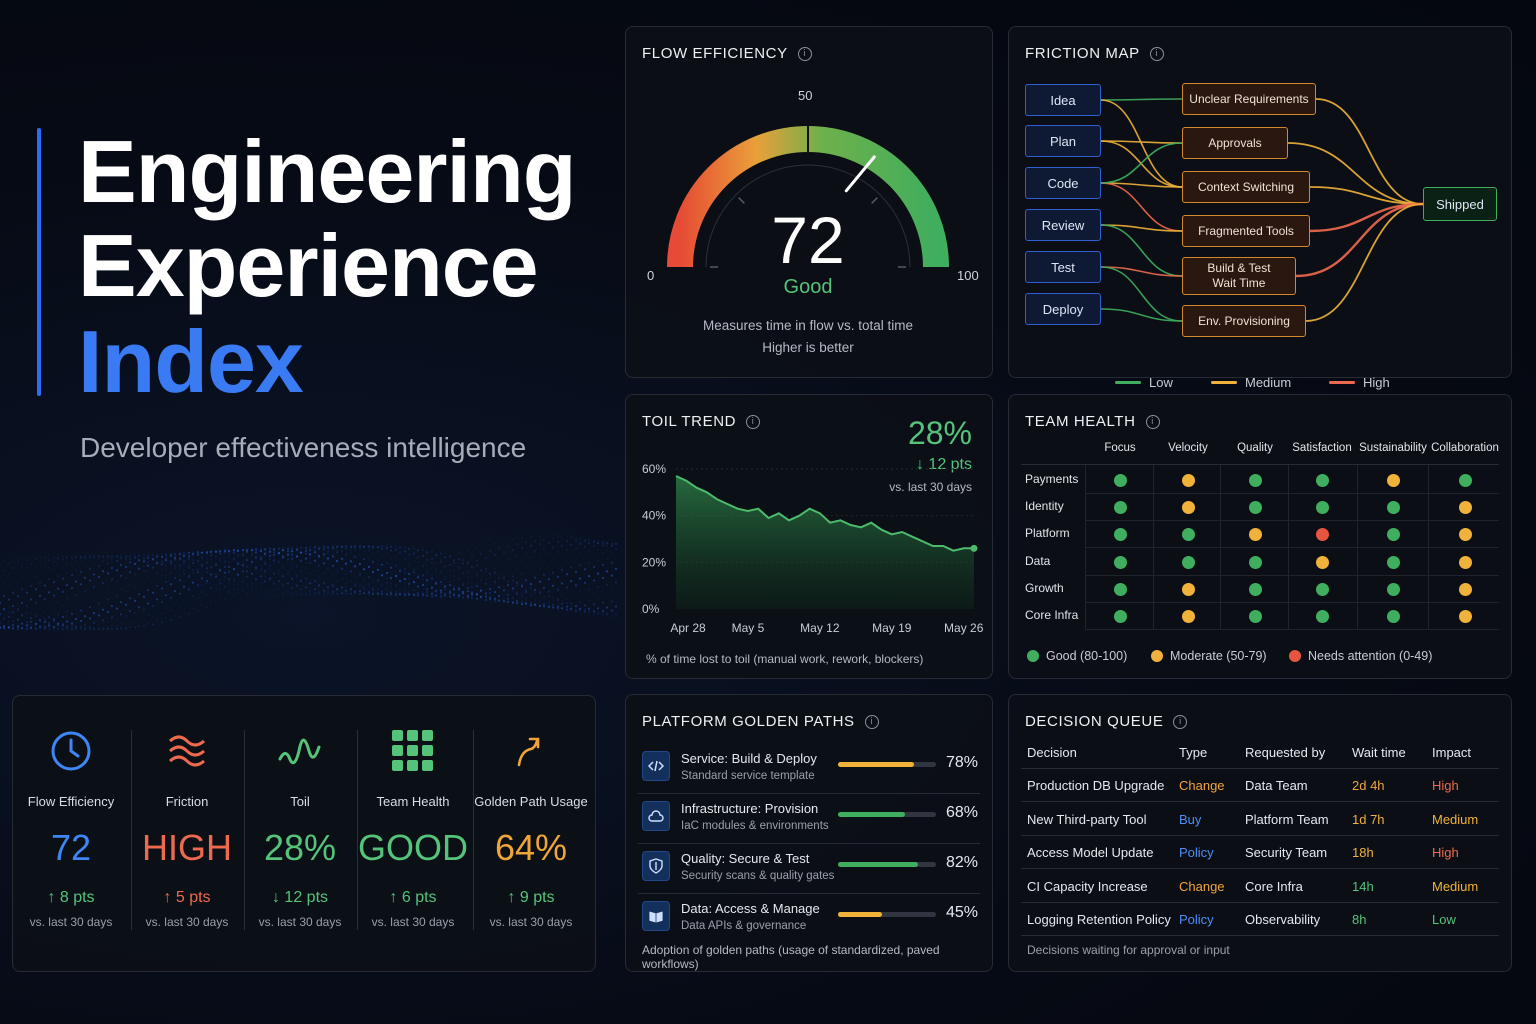 This screenshot has width=1536, height=1024. I want to click on golden-path-title: Service: Build & Deploy, so click(749, 758).